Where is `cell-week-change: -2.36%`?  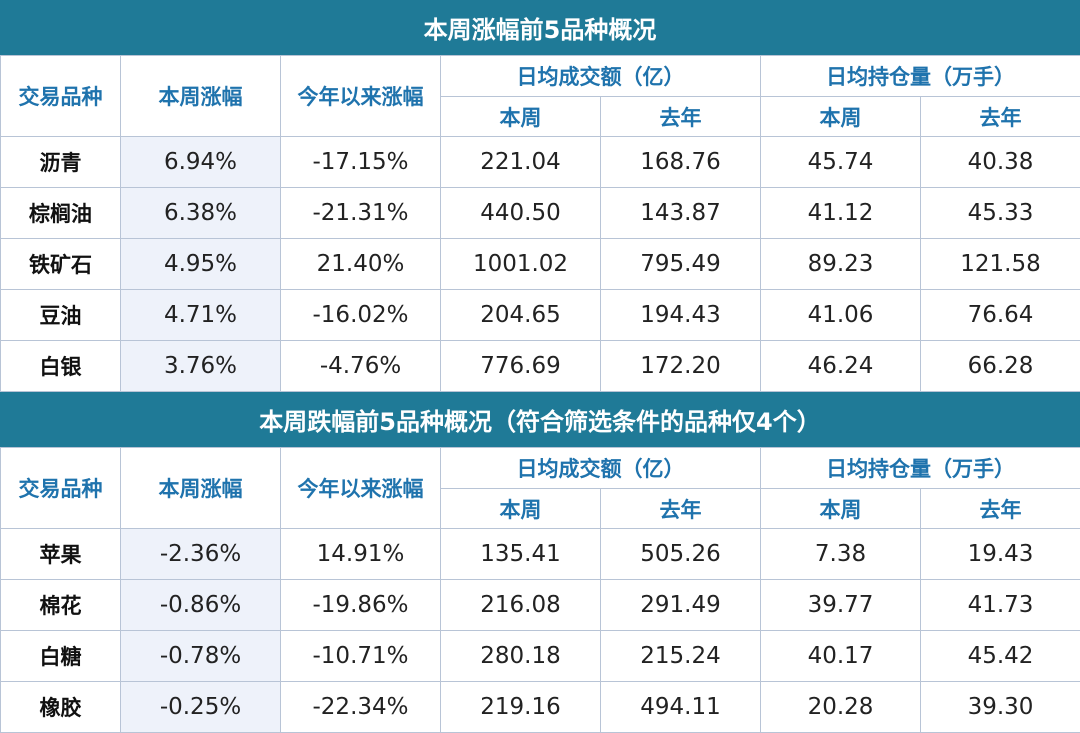
cell-week-change: -2.36% is located at coordinates (201, 554).